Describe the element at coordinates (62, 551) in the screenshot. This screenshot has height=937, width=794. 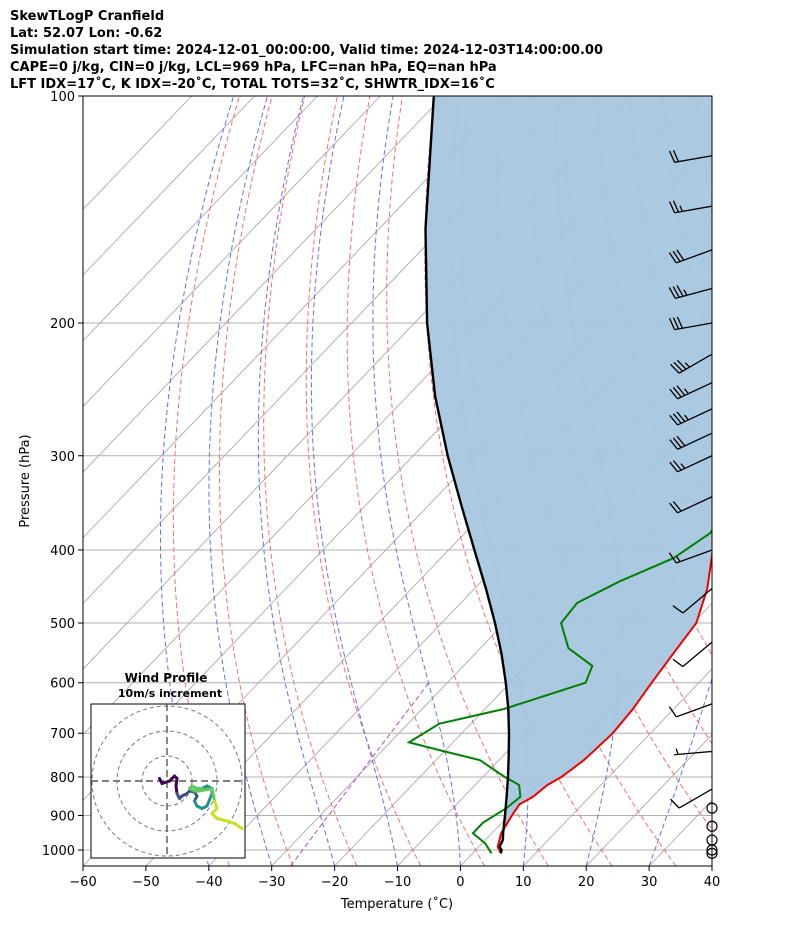
I see `y-tick-label-400: 400` at that location.